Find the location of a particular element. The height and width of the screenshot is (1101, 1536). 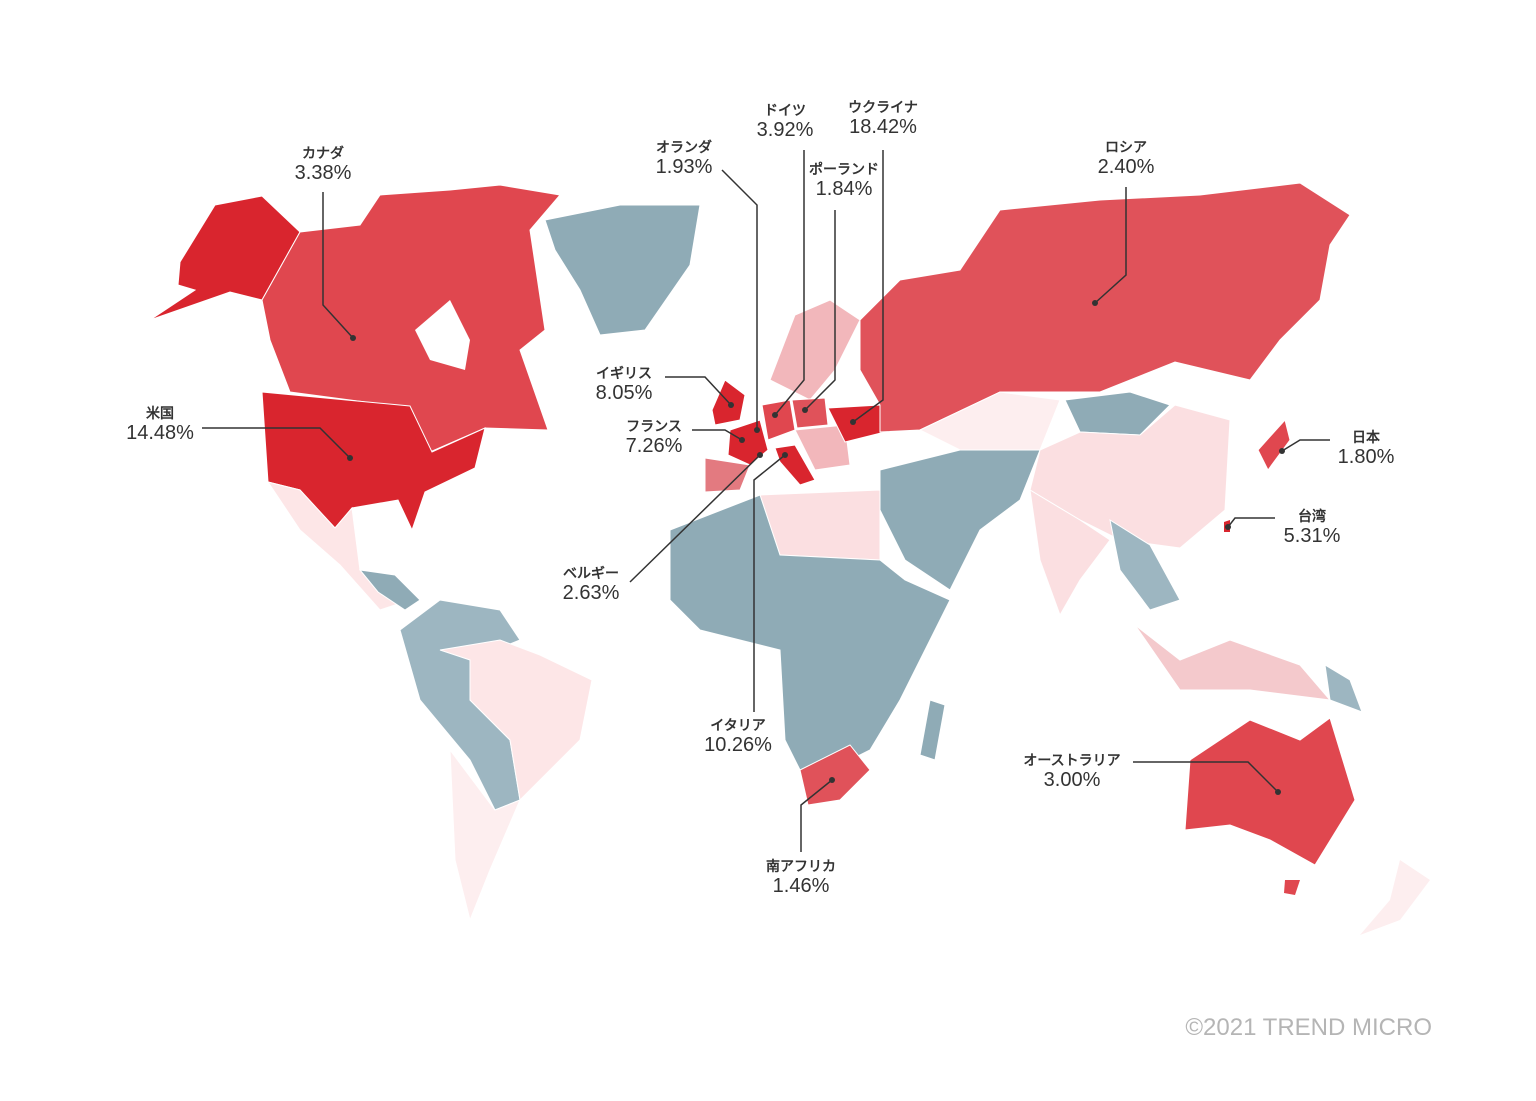

label-russia: ロシア 2.40% is located at coordinates (1126, 159).